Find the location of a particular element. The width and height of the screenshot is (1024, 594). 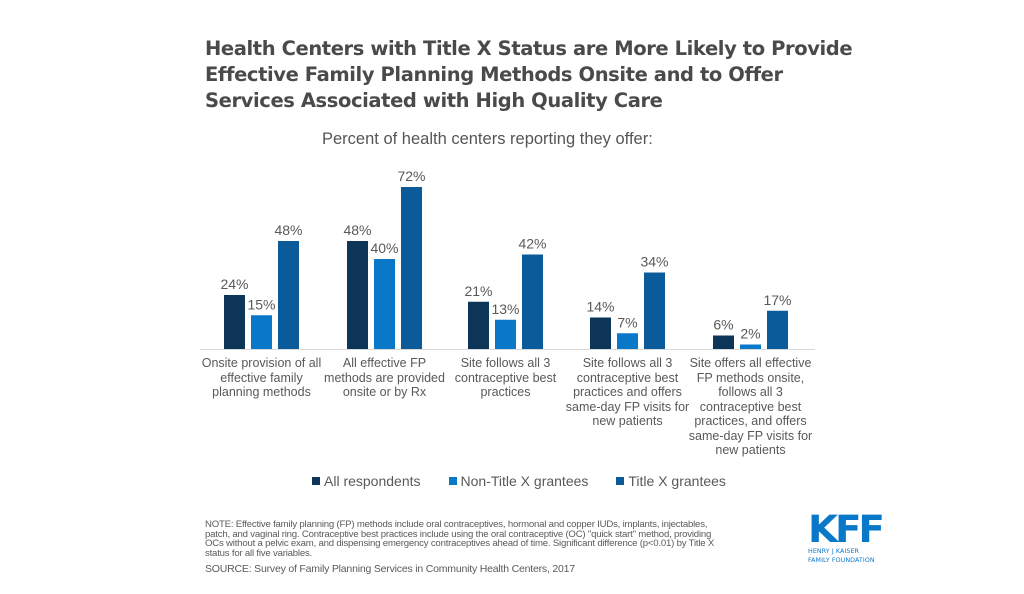

data-label: 14% is located at coordinates (600, 307).